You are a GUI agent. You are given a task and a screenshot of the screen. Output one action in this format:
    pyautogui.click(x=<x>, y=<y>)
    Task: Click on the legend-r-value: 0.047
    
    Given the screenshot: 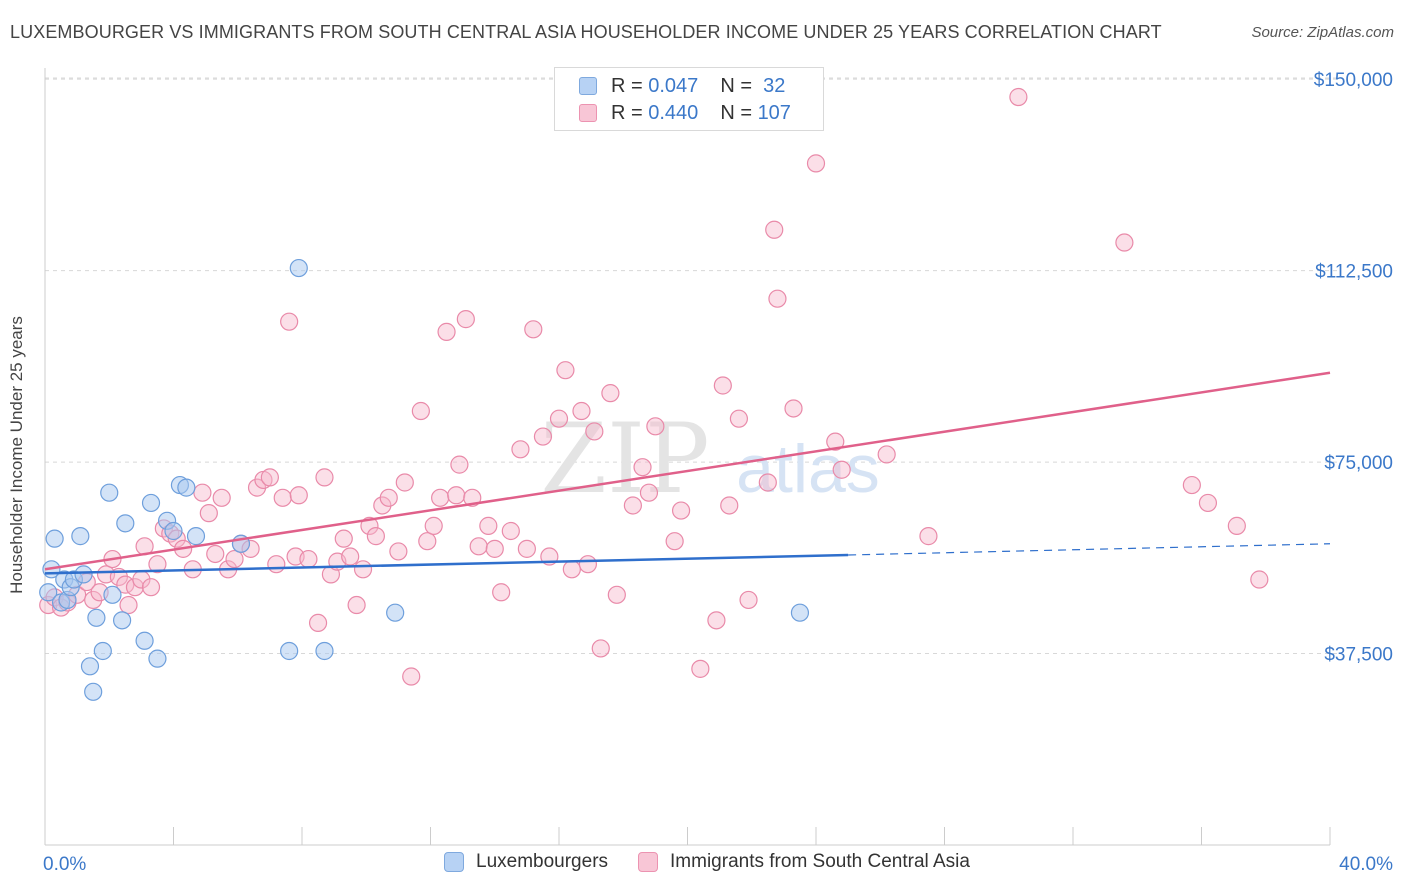 What is the action you would take?
    pyautogui.click(x=673, y=85)
    